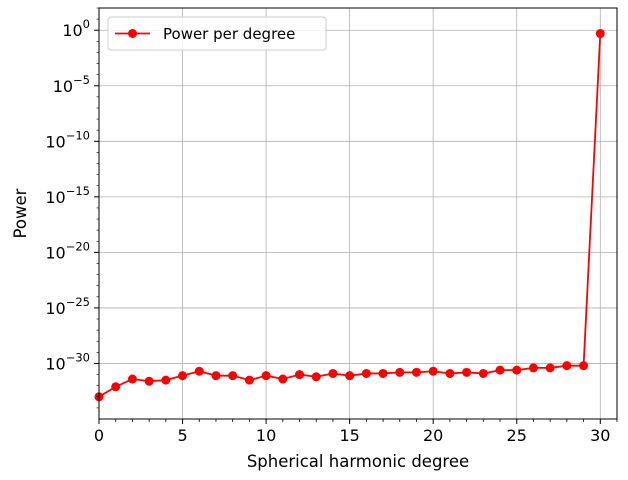  I want to click on y-tick-label: 10⁻³⁰, so click(67, 361).